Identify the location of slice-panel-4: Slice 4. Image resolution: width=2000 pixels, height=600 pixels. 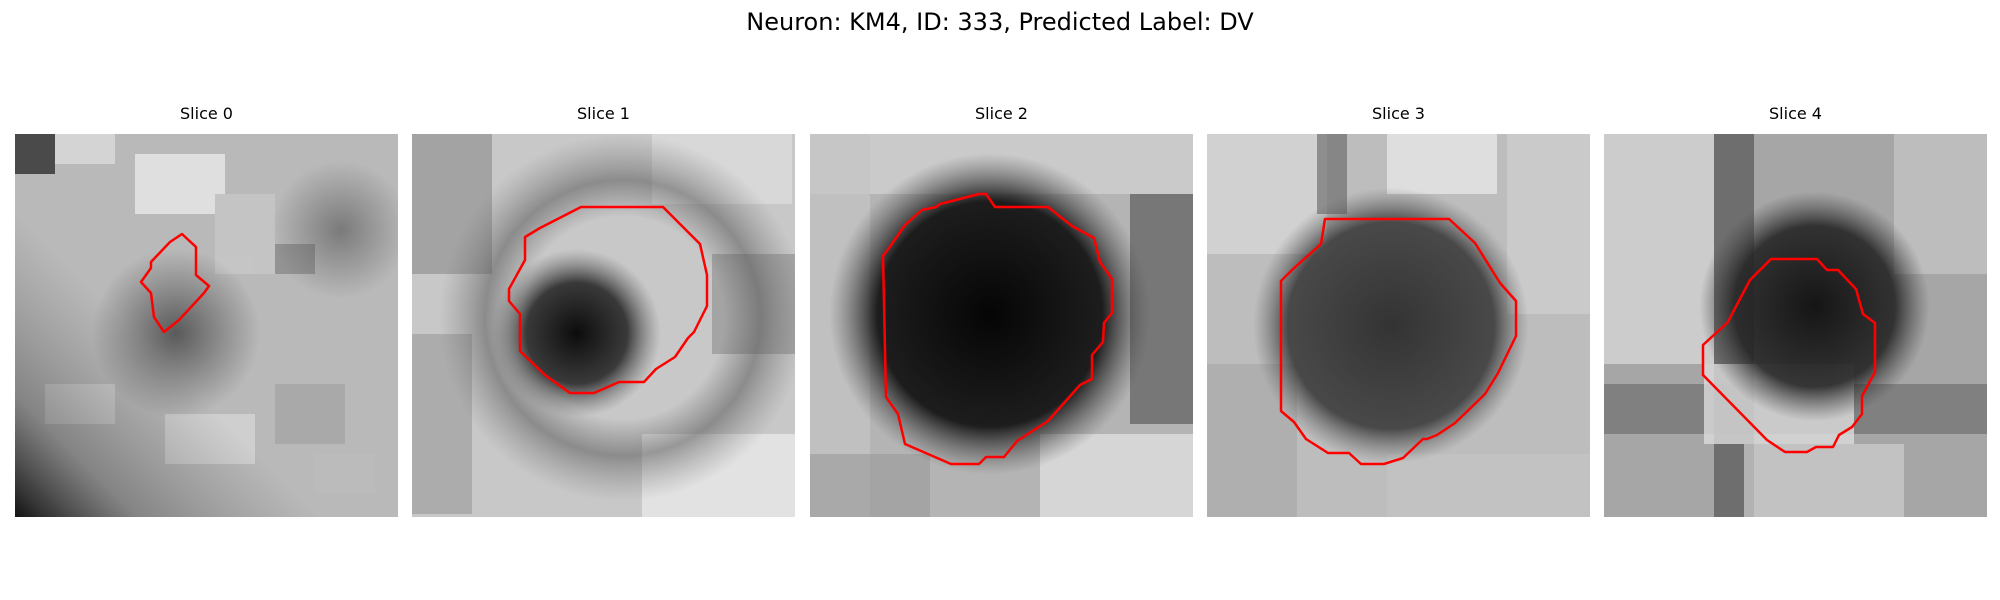
(1795, 310).